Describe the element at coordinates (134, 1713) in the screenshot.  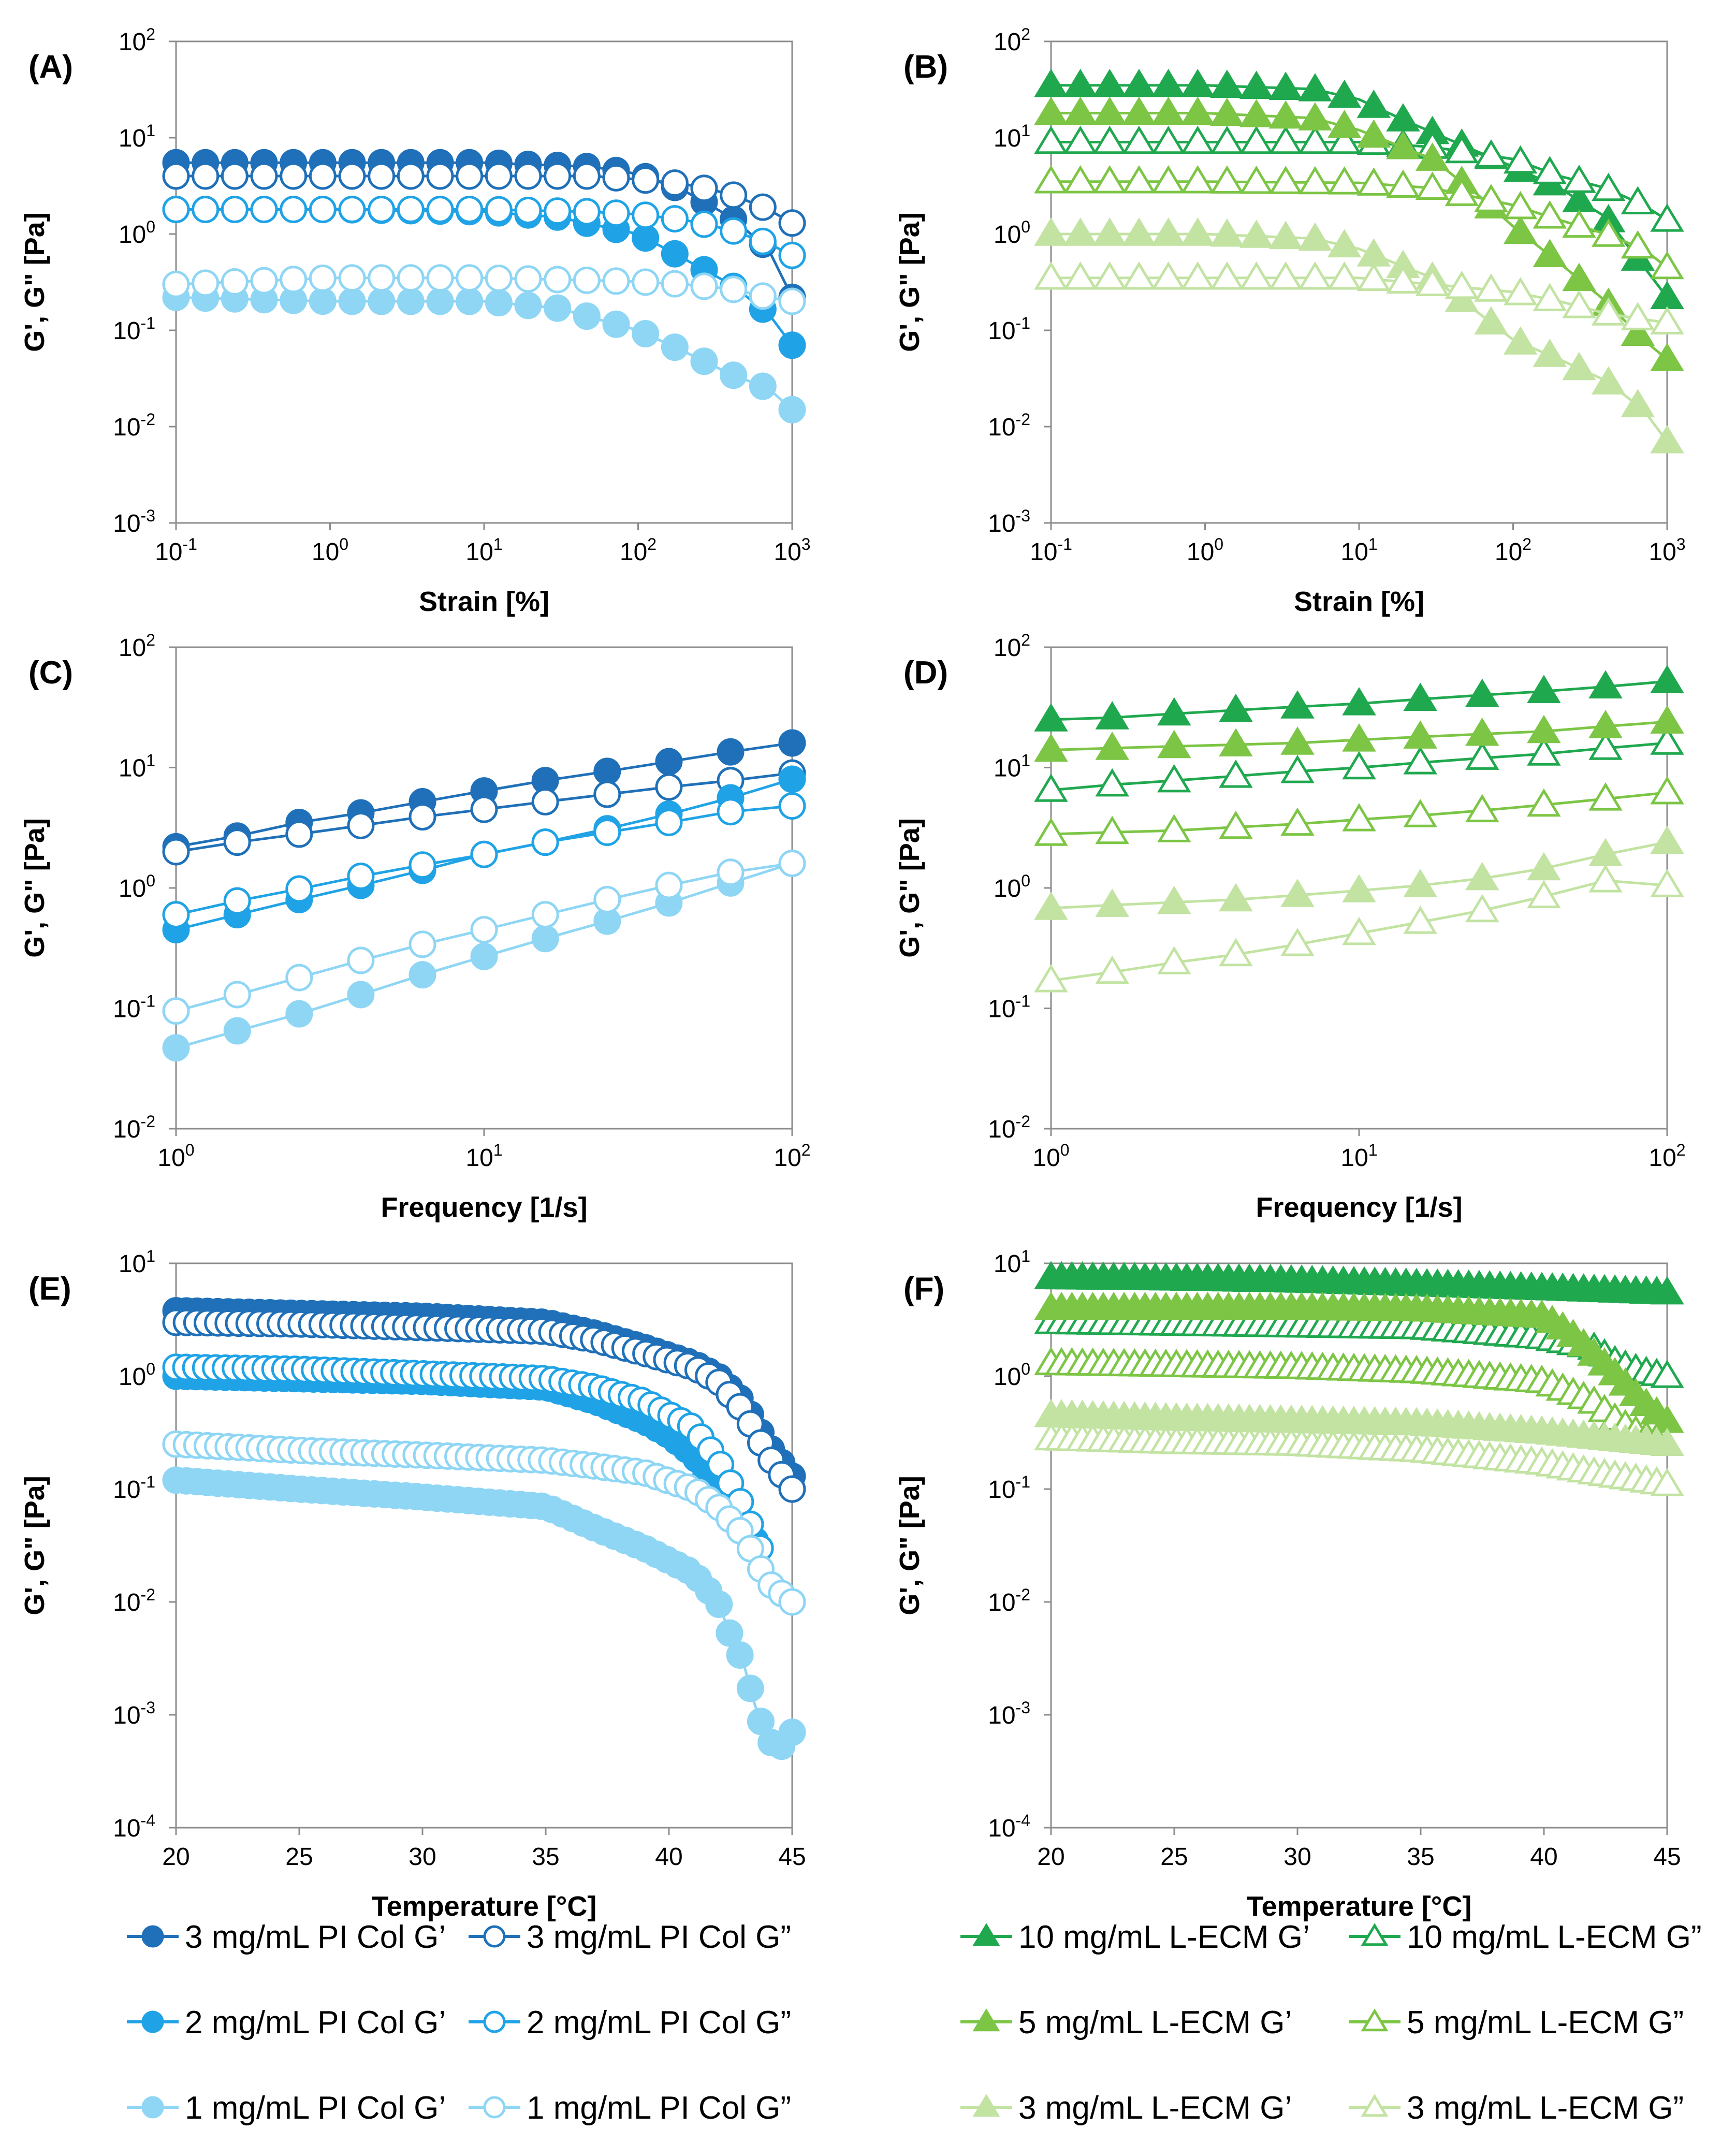
I see `y-tick-label: 10⁻³` at that location.